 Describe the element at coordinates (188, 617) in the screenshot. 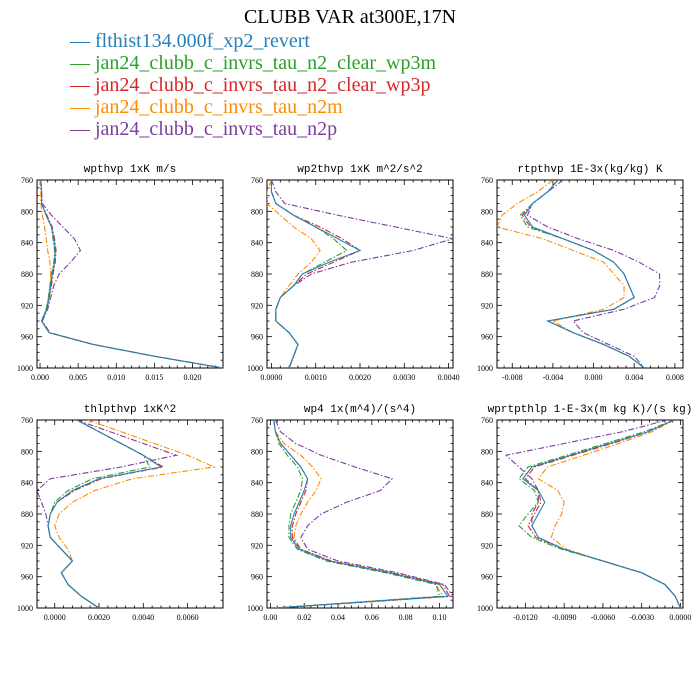

I see `x-tick-label: 0.0060` at that location.